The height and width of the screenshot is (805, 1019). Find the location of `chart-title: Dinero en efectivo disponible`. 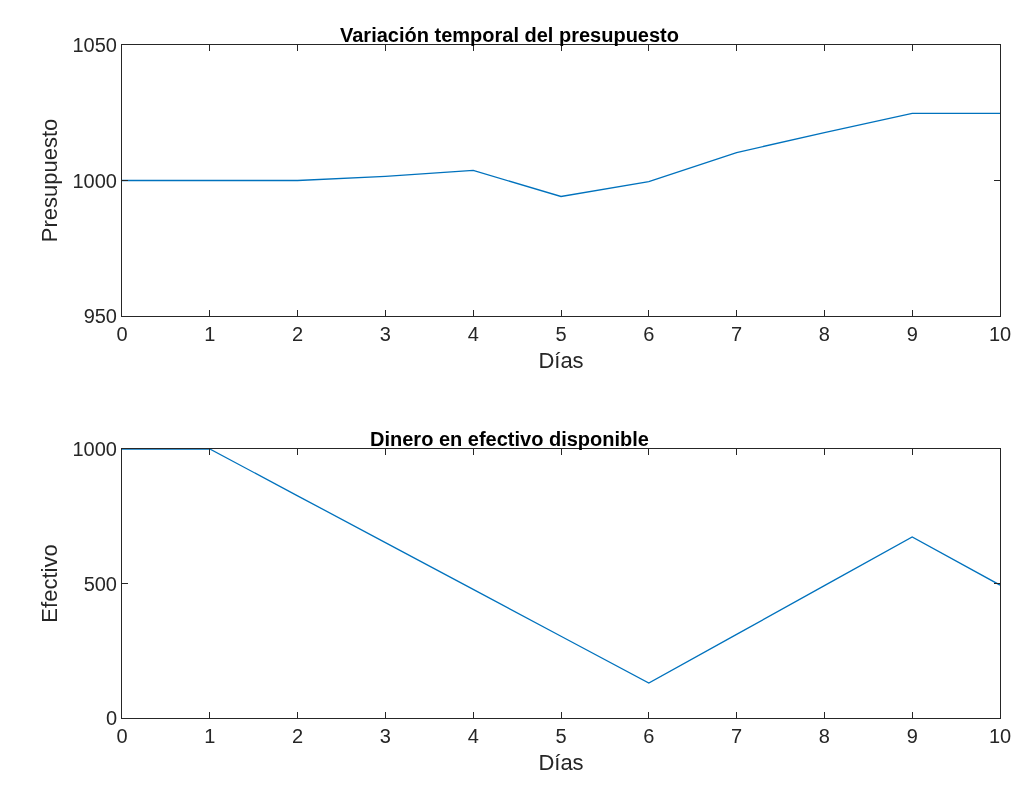

chart-title: Dinero en efectivo disponible is located at coordinates (509, 439).